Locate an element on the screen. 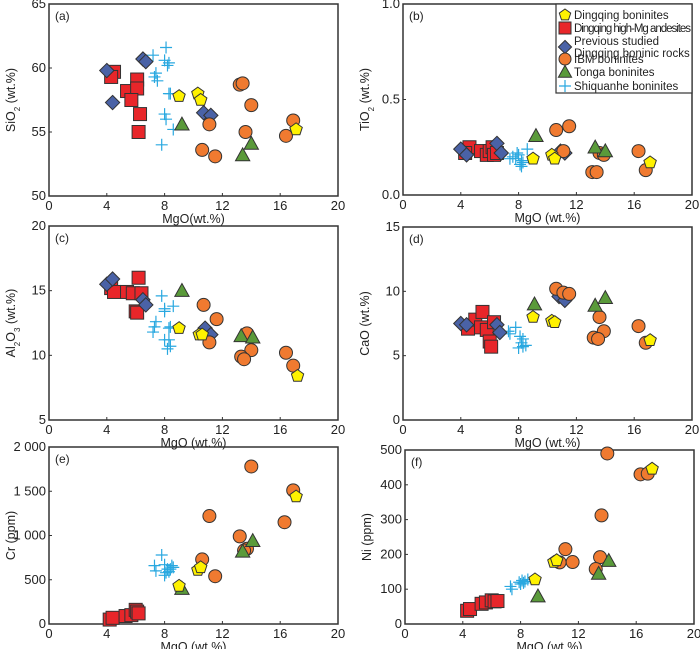  legend-label: Previous studied is located at coordinates (616, 42).